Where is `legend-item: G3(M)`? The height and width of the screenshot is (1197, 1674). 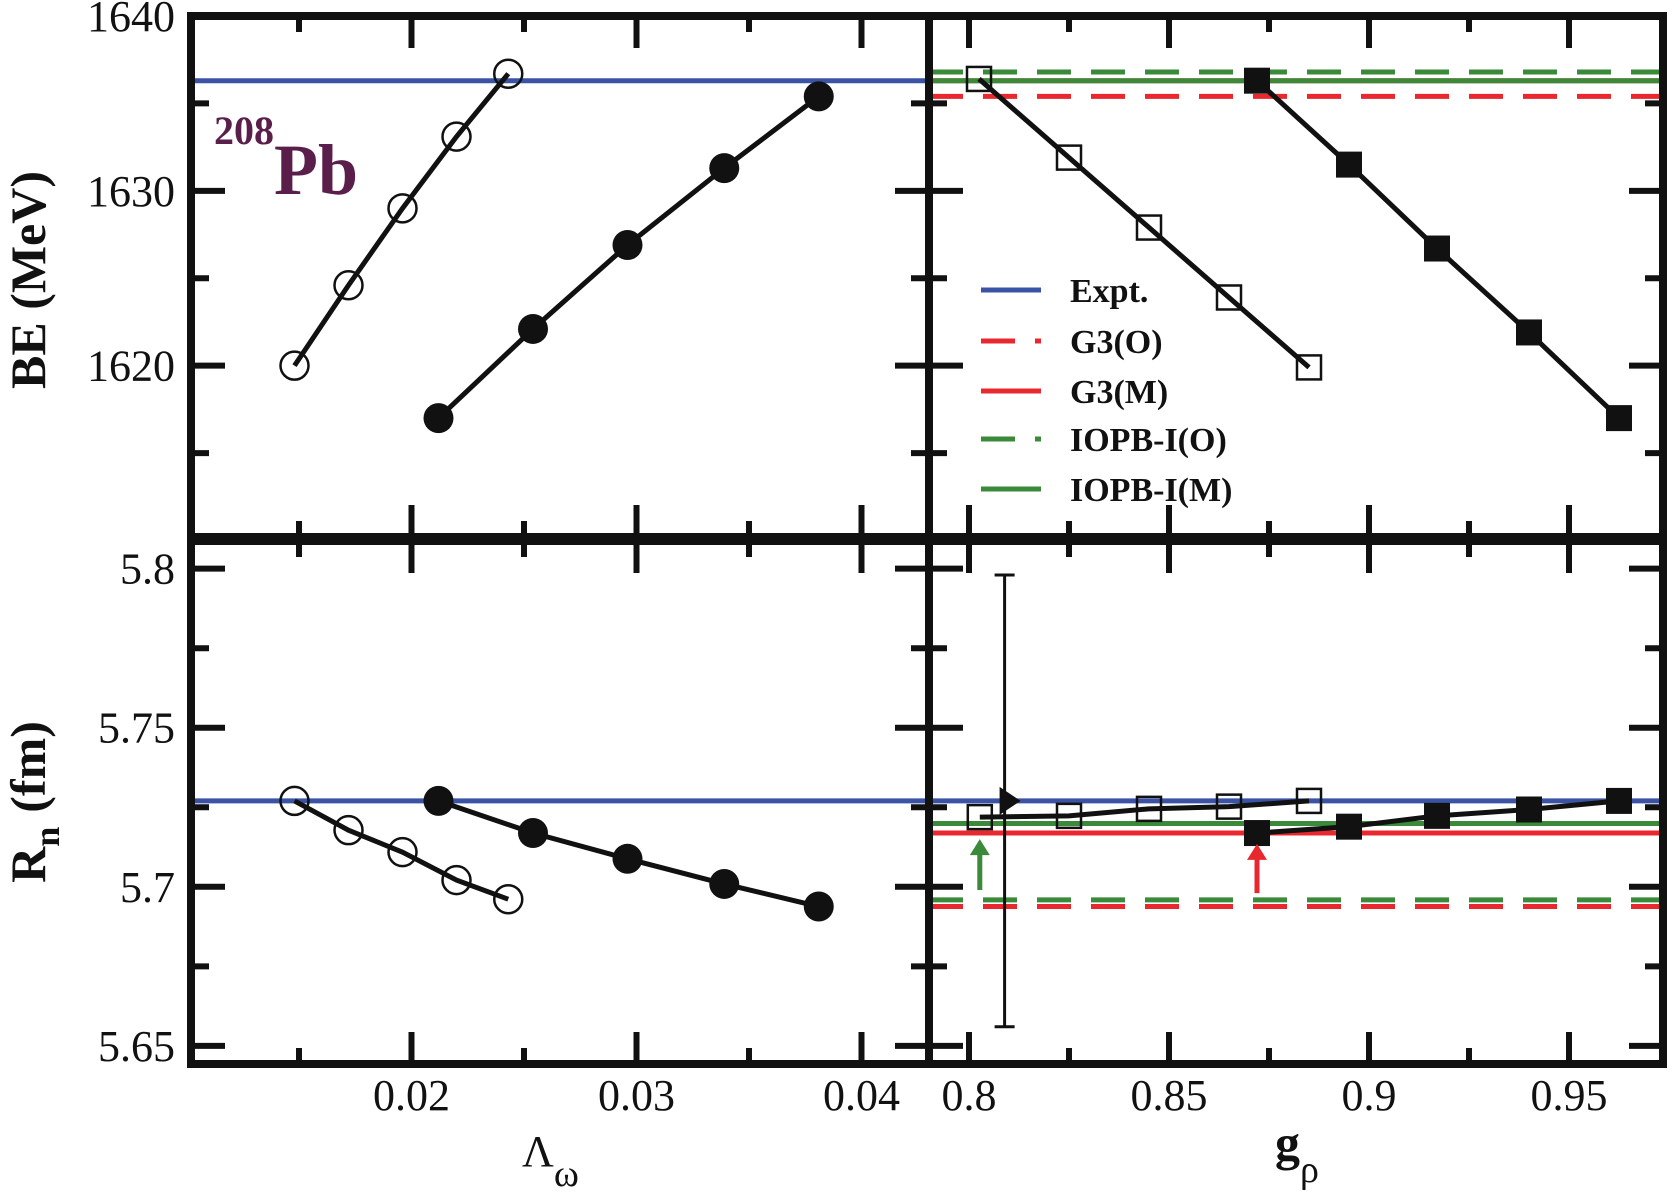
legend-item: G3(M) is located at coordinates (1074, 392).